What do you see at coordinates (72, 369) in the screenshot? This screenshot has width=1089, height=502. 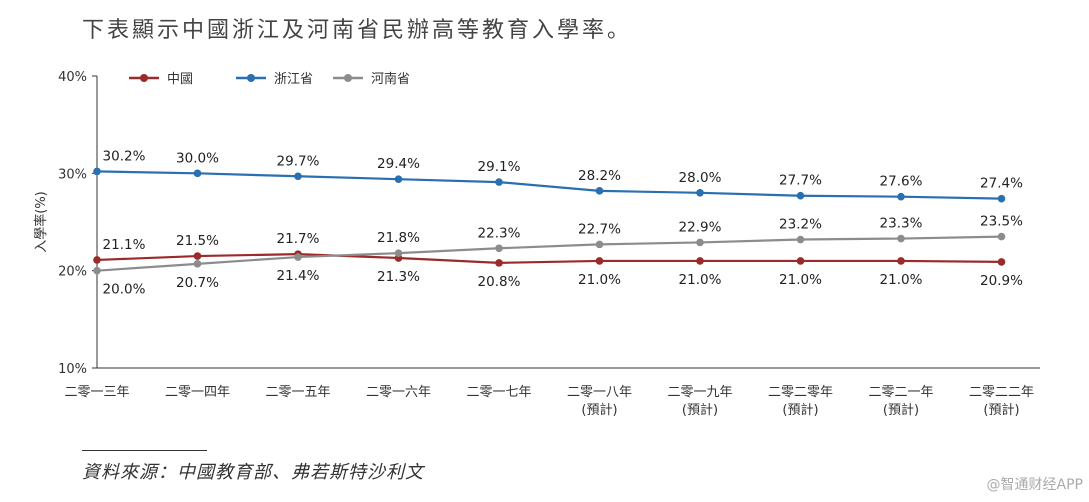 I see `y-tick-label: 10%` at bounding box center [72, 369].